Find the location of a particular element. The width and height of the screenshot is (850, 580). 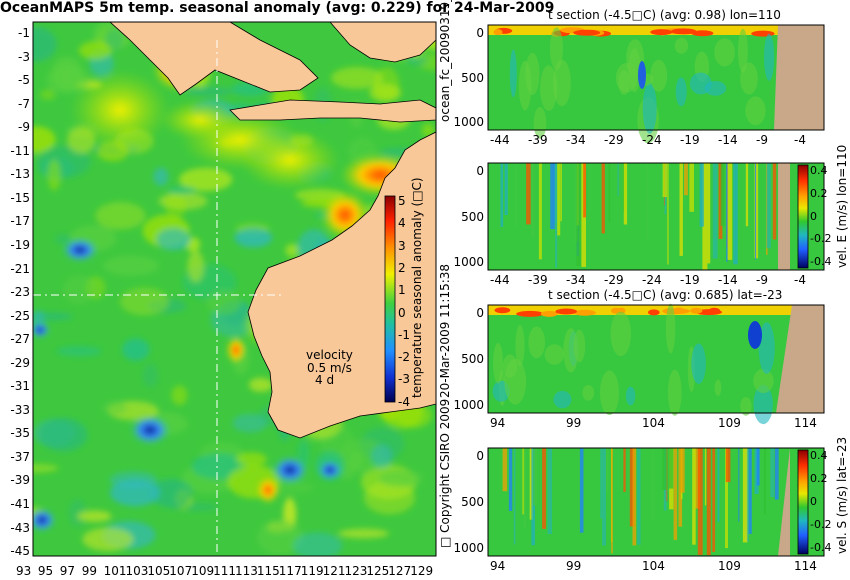

cold-anomaly-spot is located at coordinates (44, 520).